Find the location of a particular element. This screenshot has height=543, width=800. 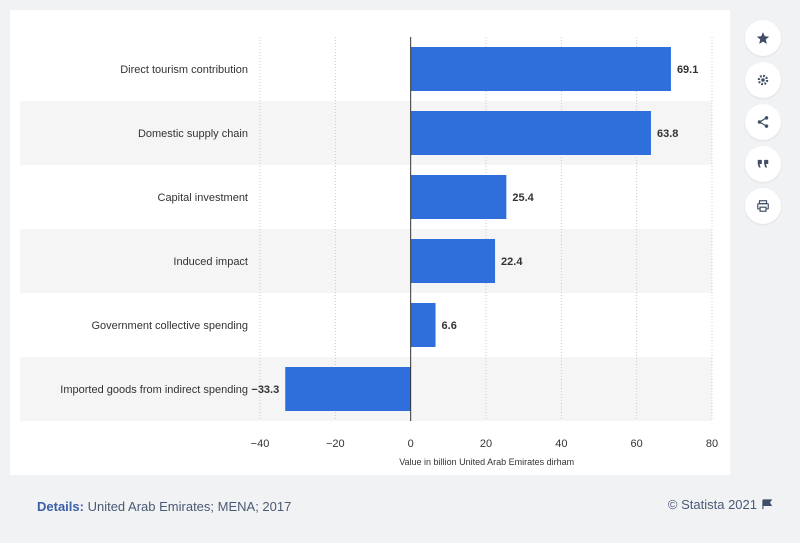

data-label: 22.4 is located at coordinates (512, 262).